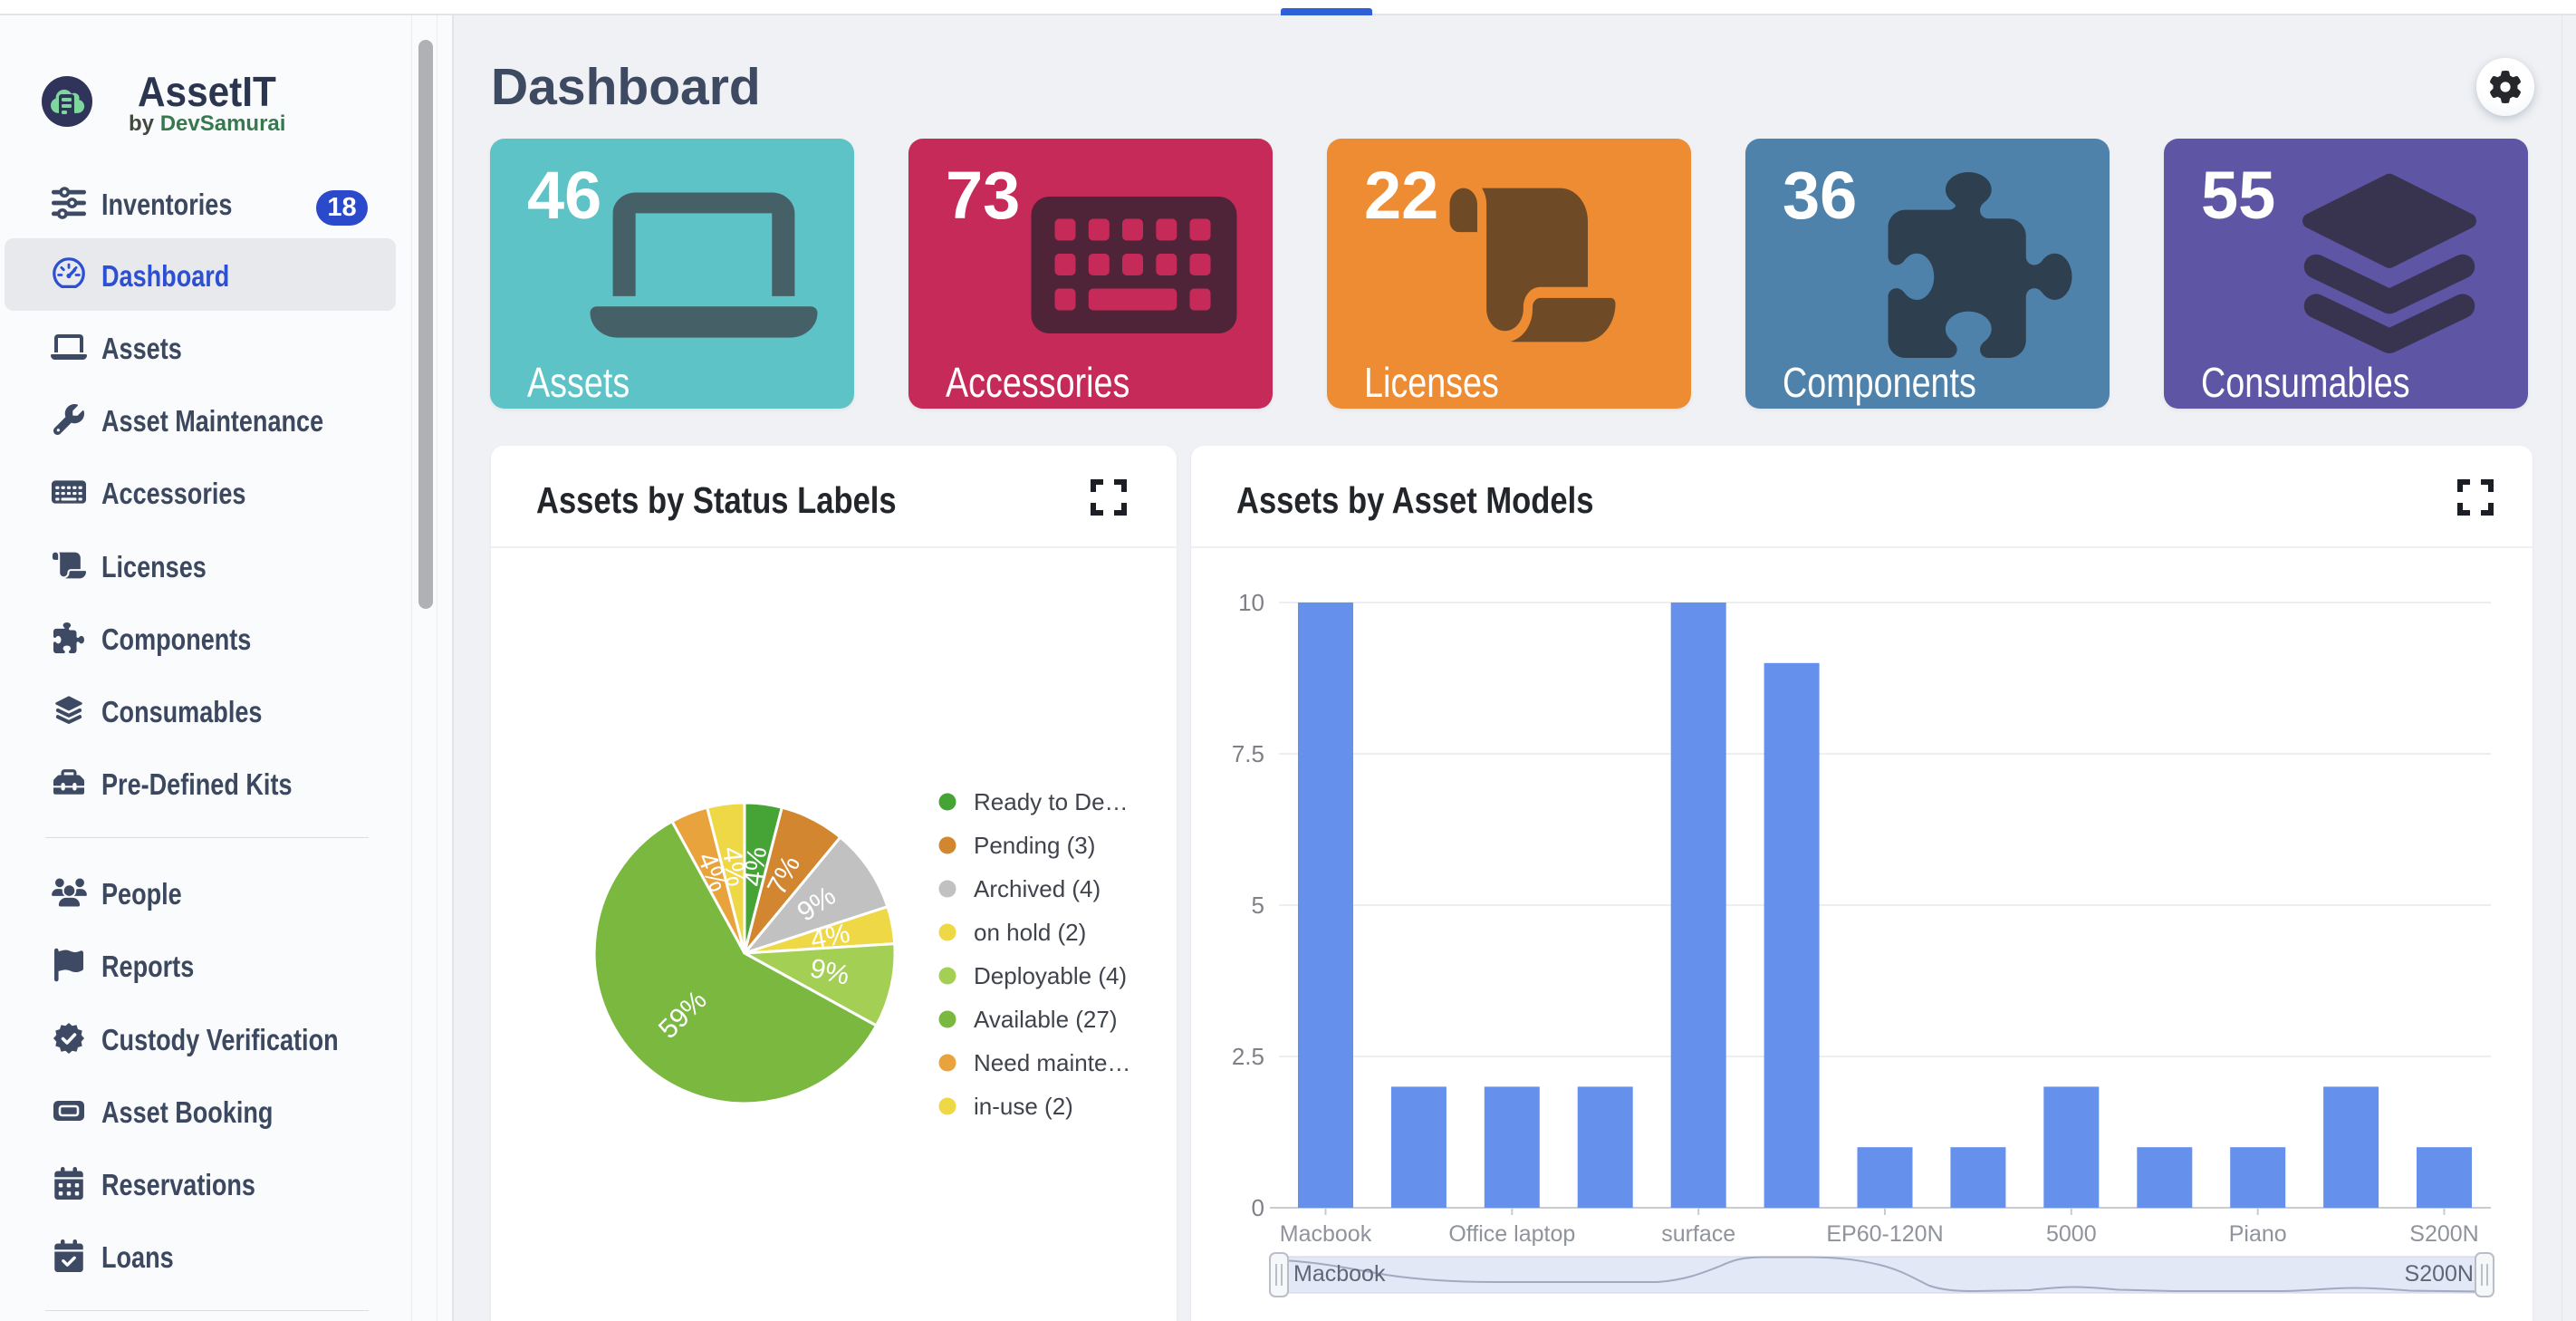 This screenshot has height=1321, width=2576. I want to click on svg-text: 10, so click(1251, 602).